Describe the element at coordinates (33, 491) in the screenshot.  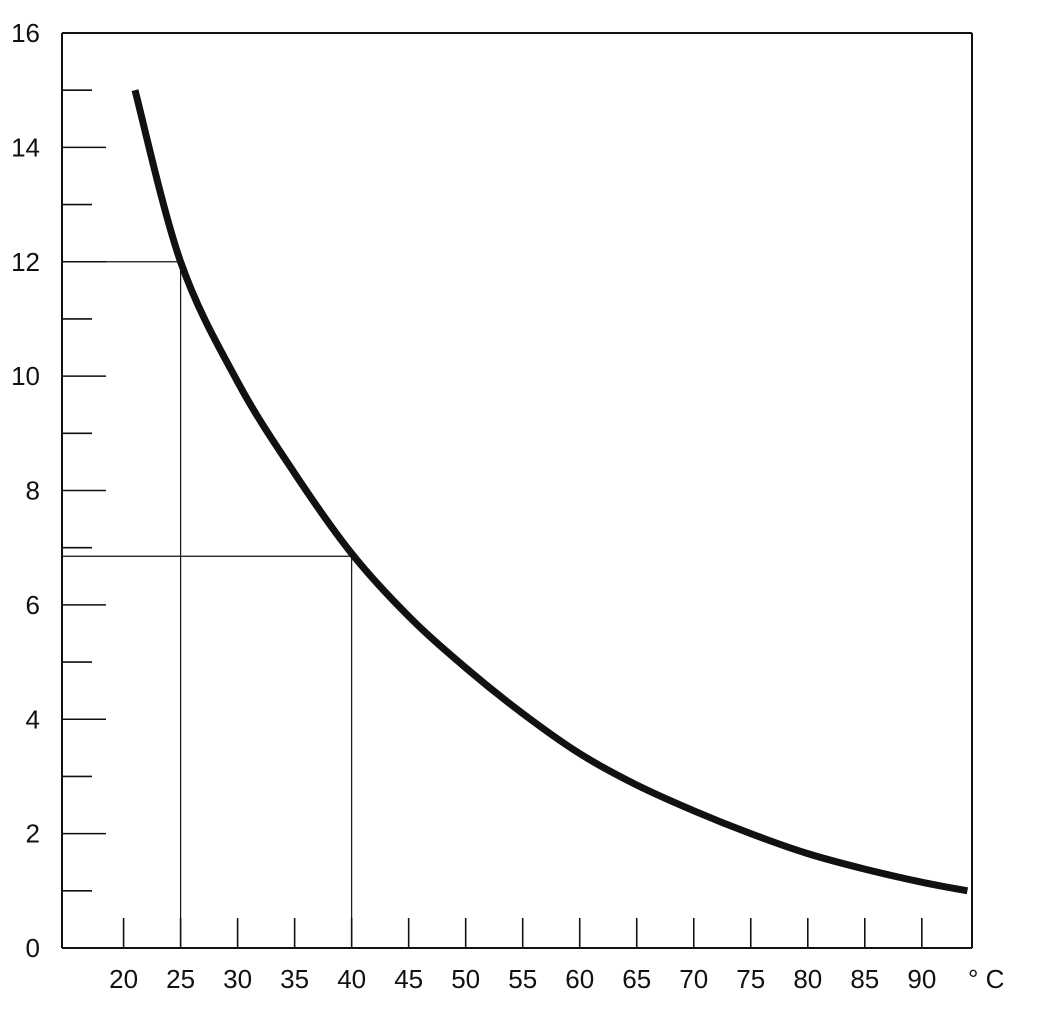
I see `y-tick-label: 8` at that location.